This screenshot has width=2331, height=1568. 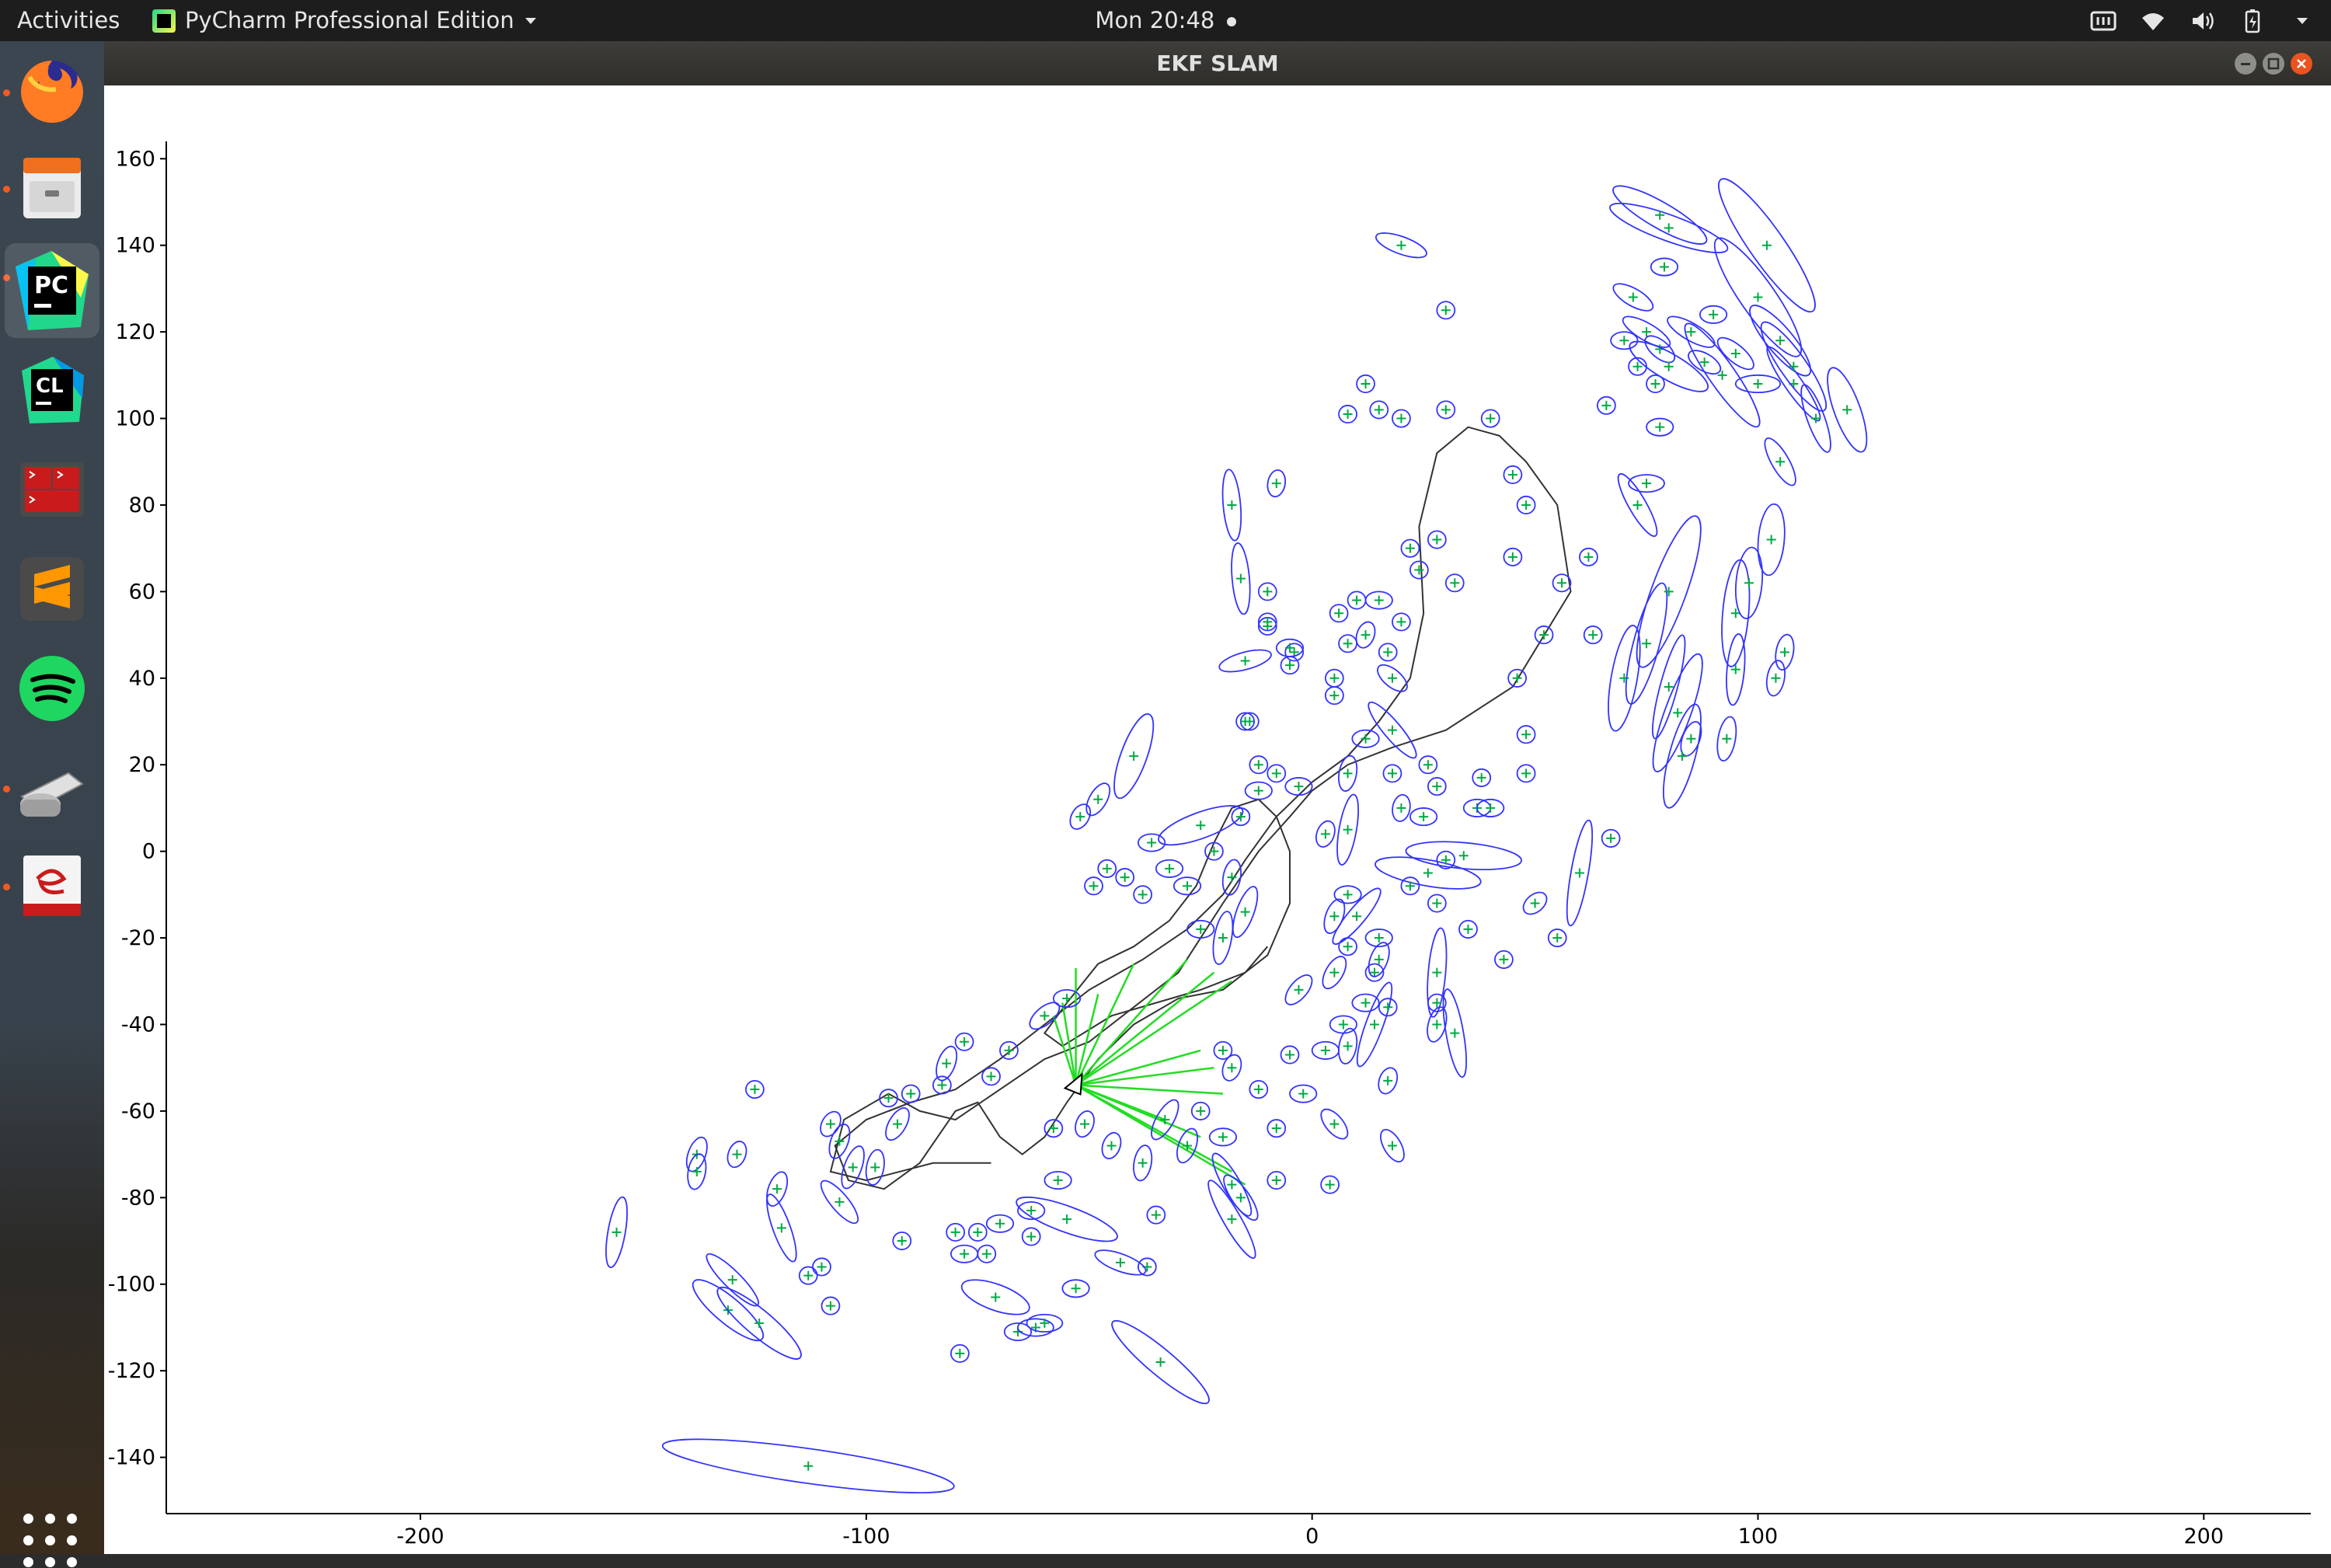 What do you see at coordinates (52, 788) in the screenshot?
I see `scanner-icon` at bounding box center [52, 788].